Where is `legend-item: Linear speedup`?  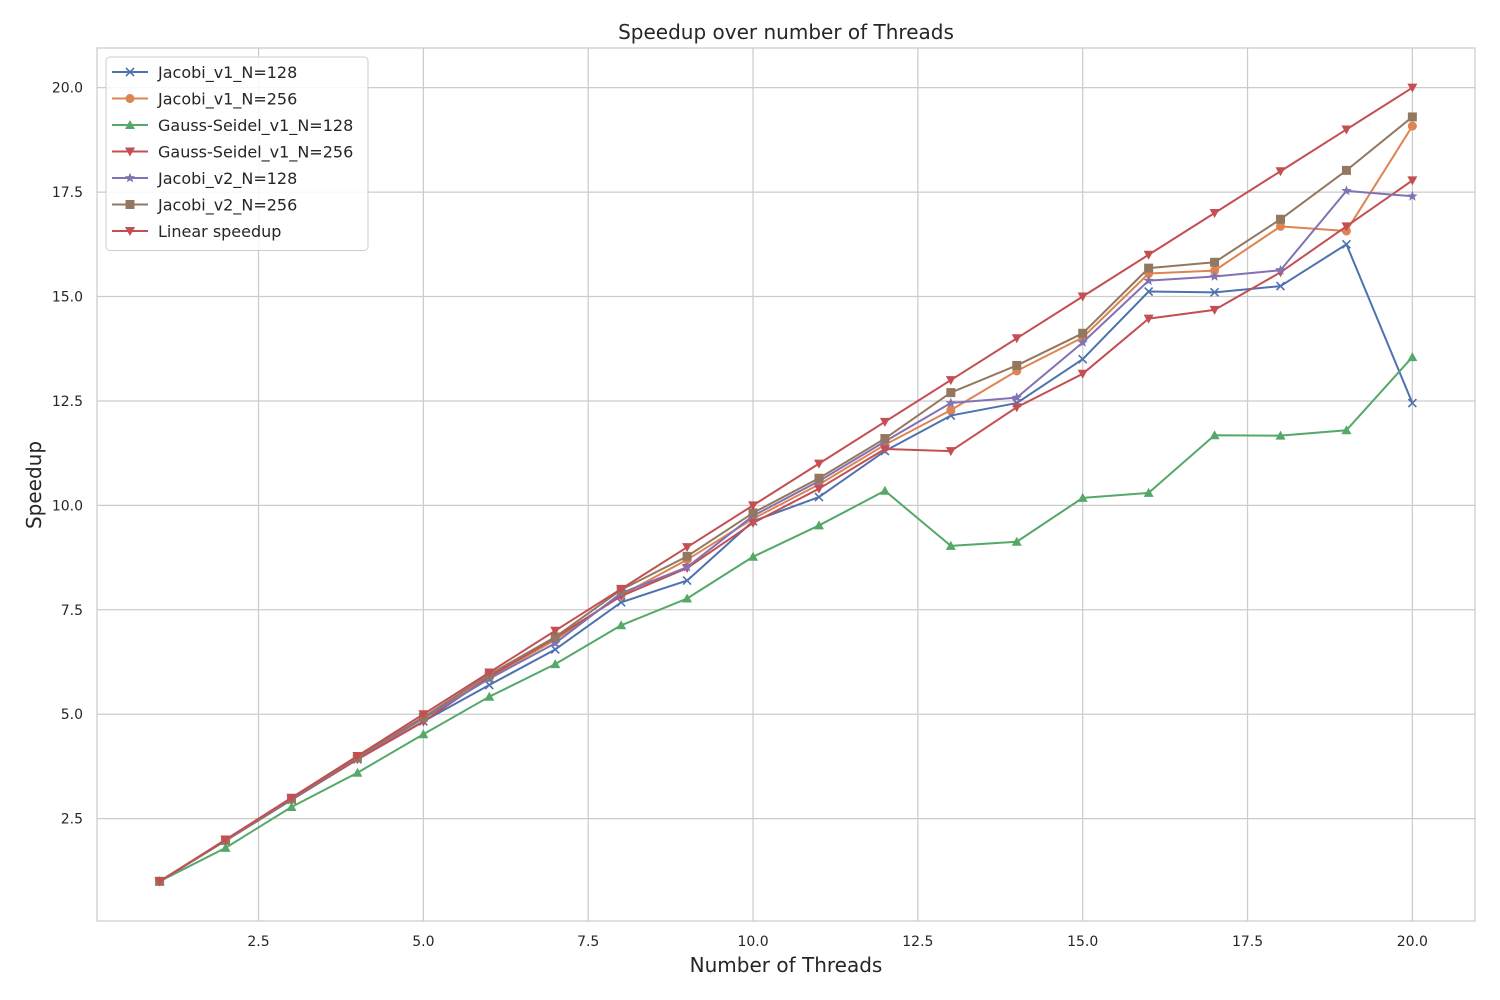 legend-item: Linear speedup is located at coordinates (196, 231).